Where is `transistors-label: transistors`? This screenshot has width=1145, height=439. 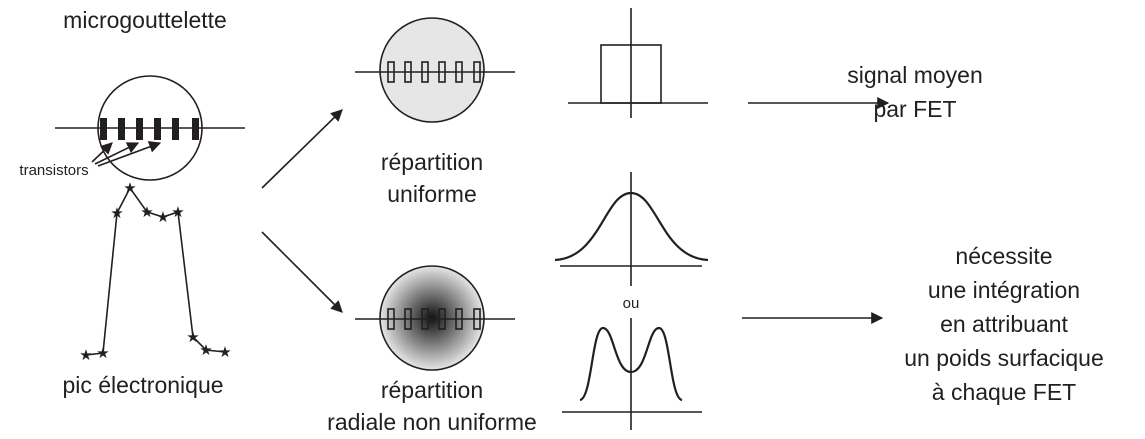
transistors-label: transistors is located at coordinates (53, 170).